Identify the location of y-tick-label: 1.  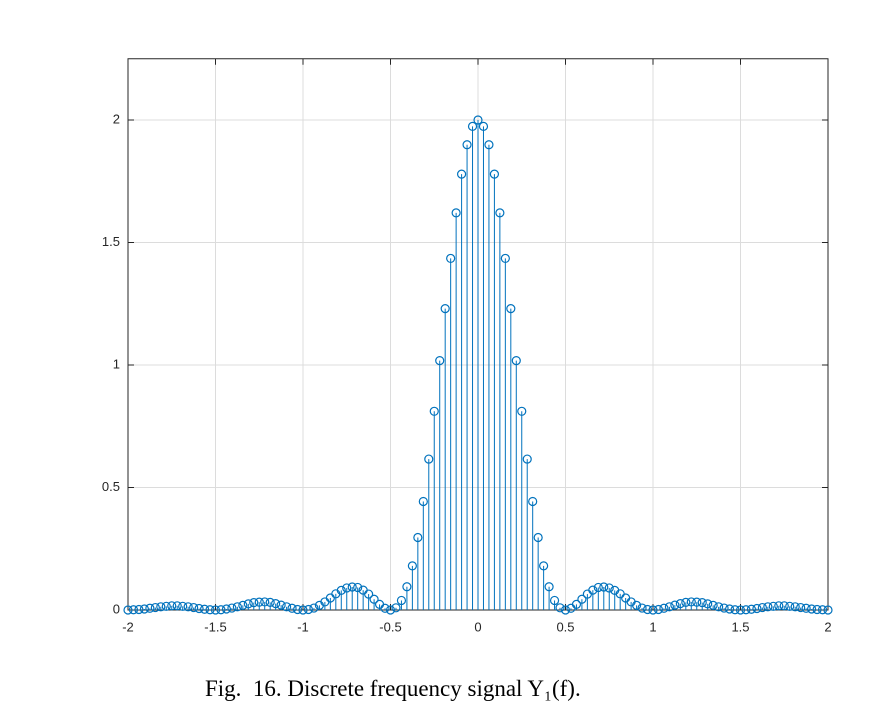
(116, 363).